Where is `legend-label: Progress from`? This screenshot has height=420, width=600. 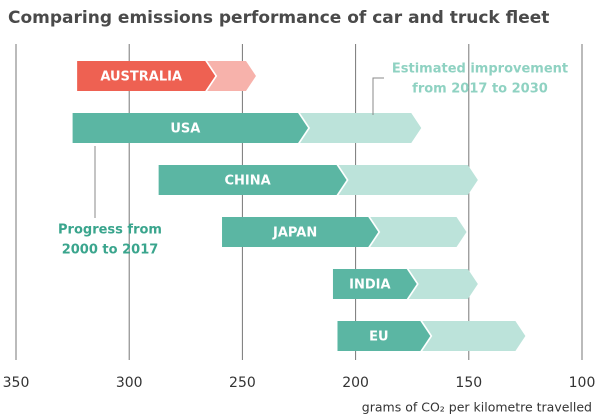
legend-label: Progress from is located at coordinates (110, 230).